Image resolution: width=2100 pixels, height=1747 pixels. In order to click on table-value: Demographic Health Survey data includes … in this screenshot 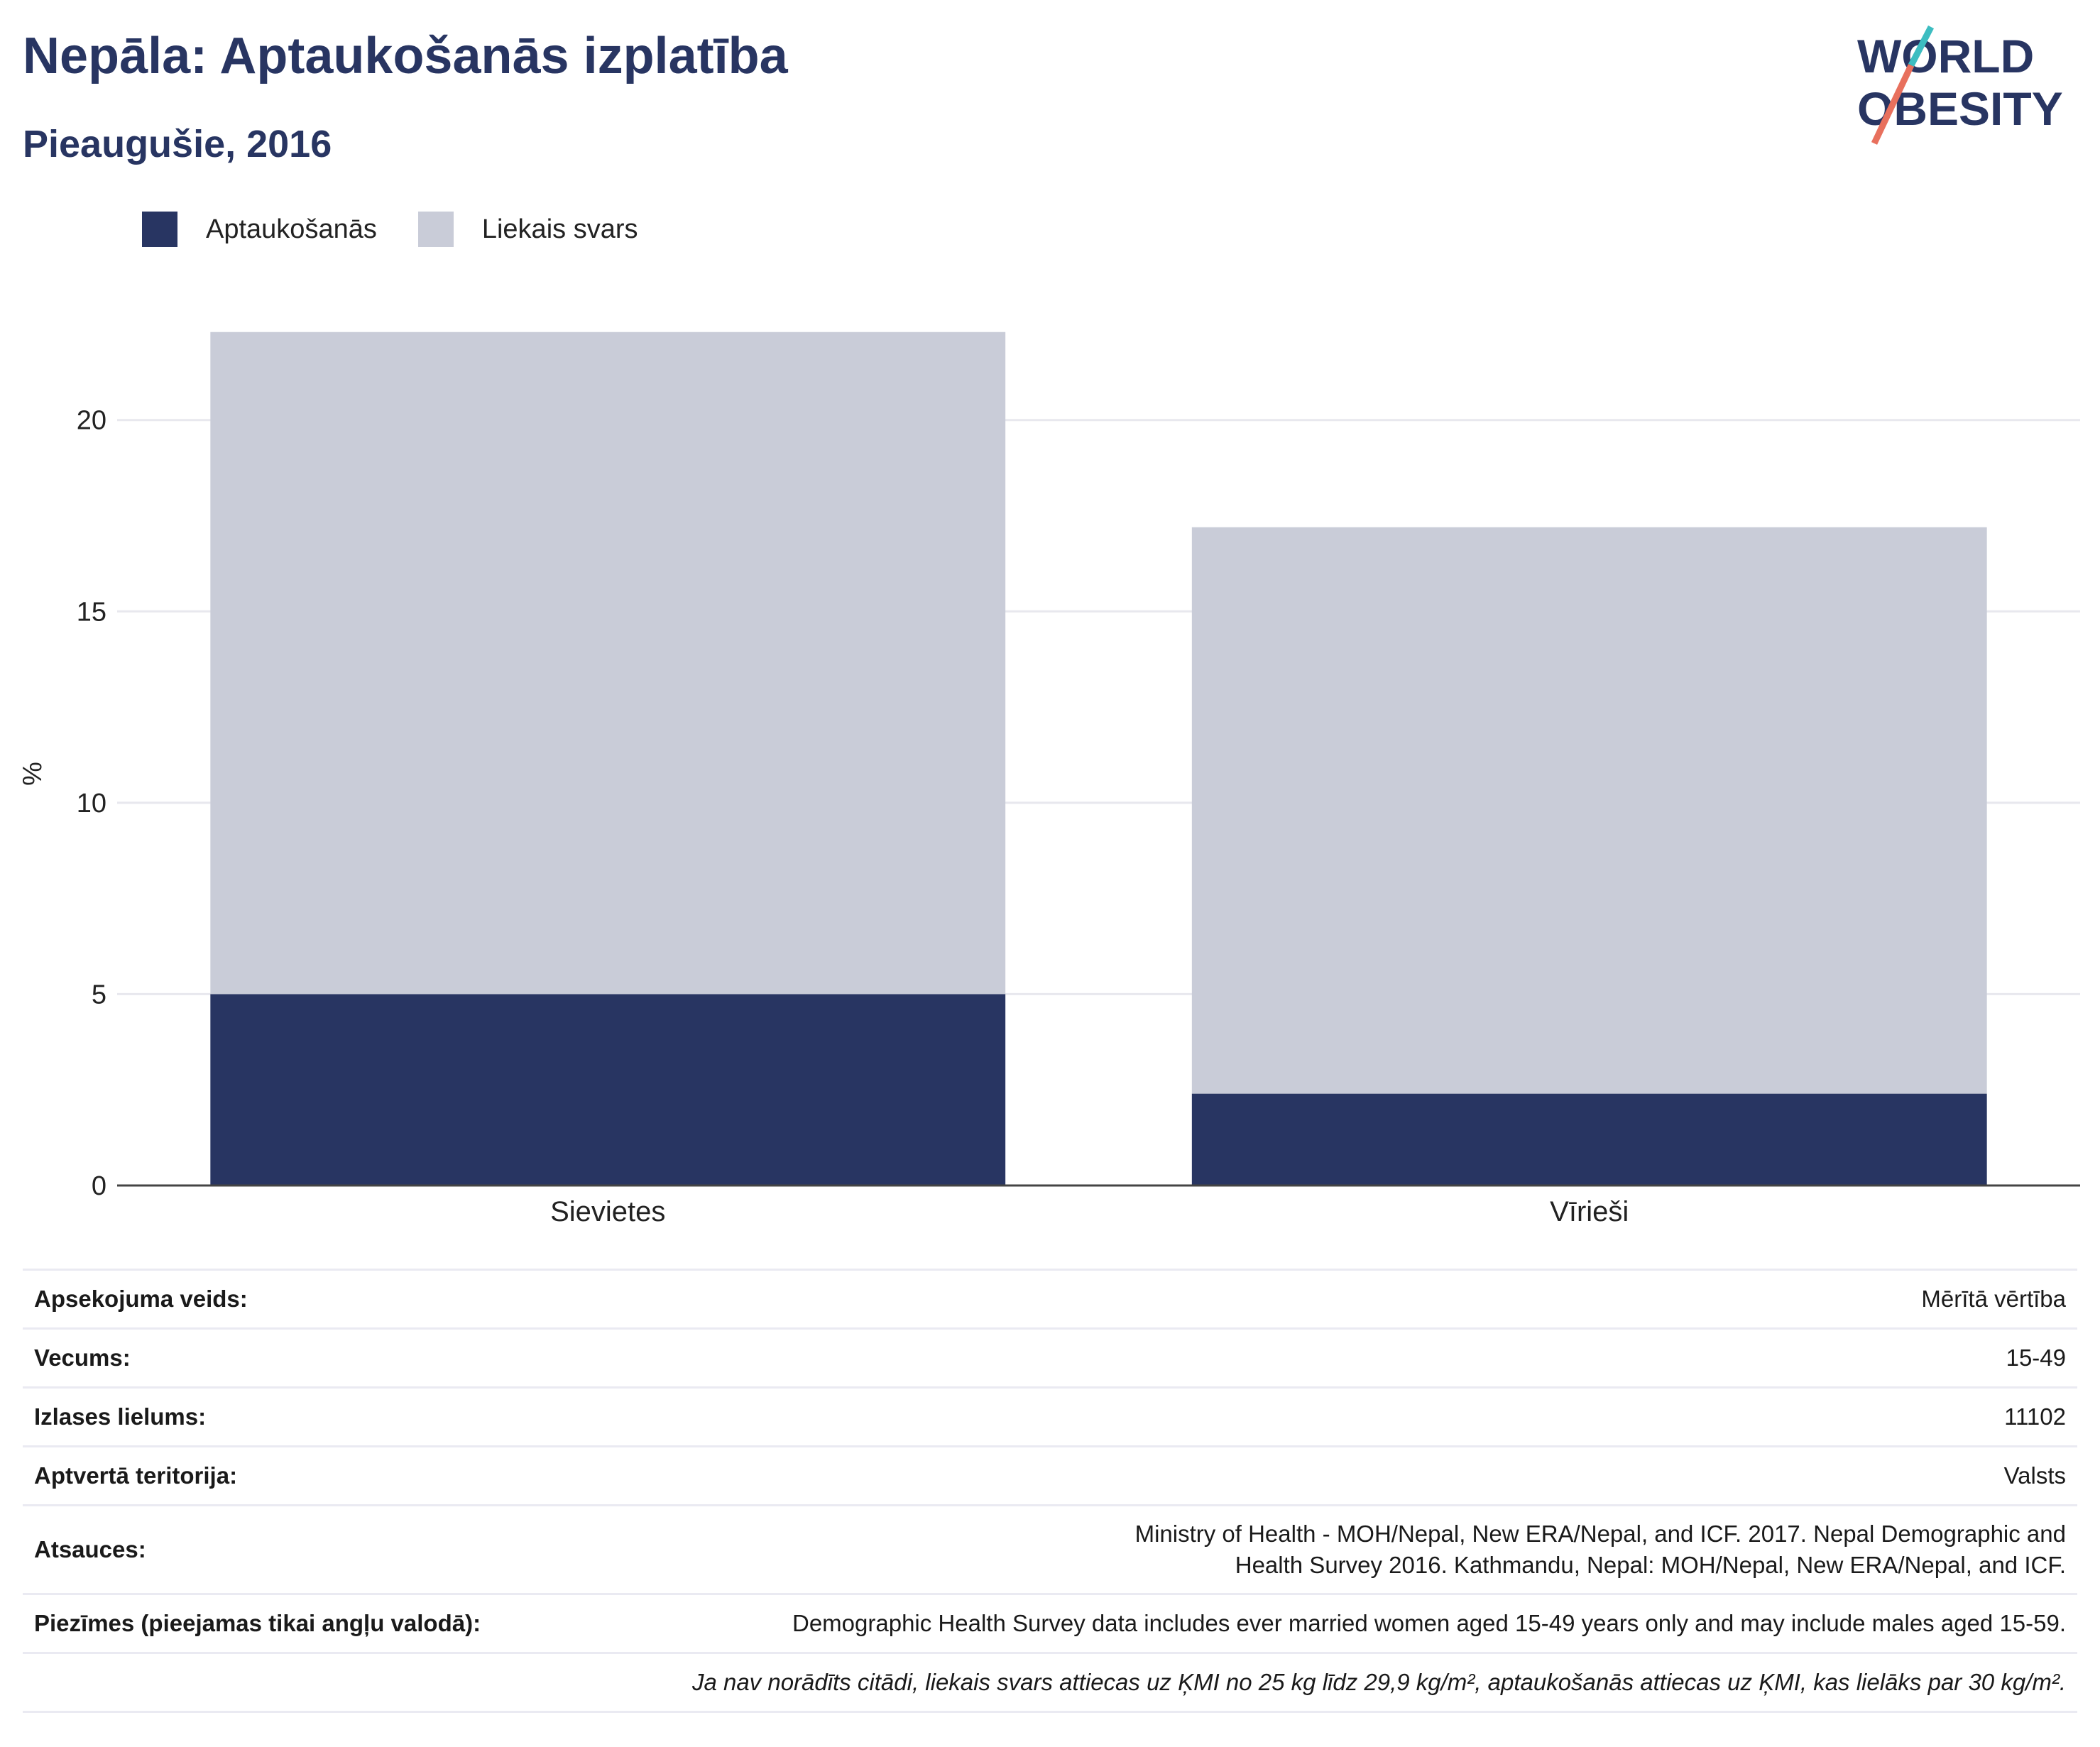, I will do `click(1284, 1623)`.